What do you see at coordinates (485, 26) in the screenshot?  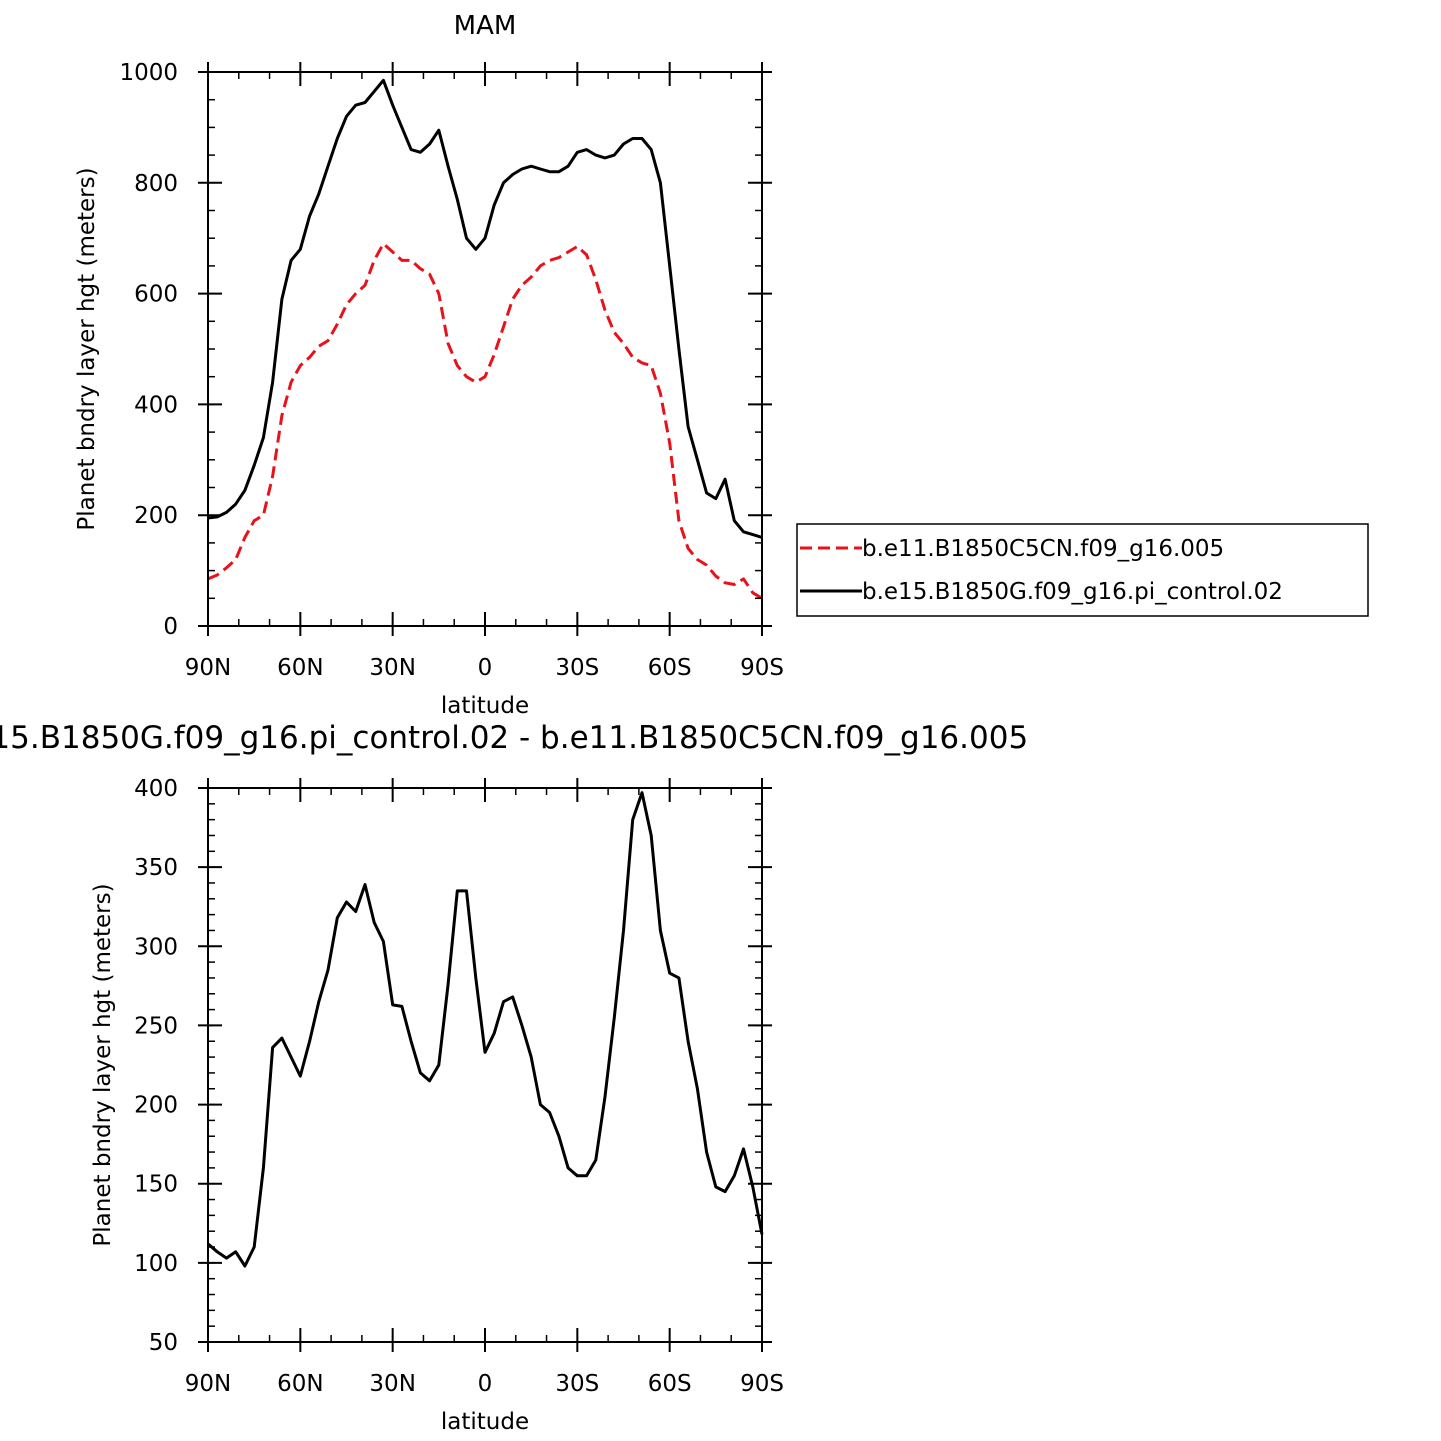 I see `top-chart-title: MAM` at bounding box center [485, 26].